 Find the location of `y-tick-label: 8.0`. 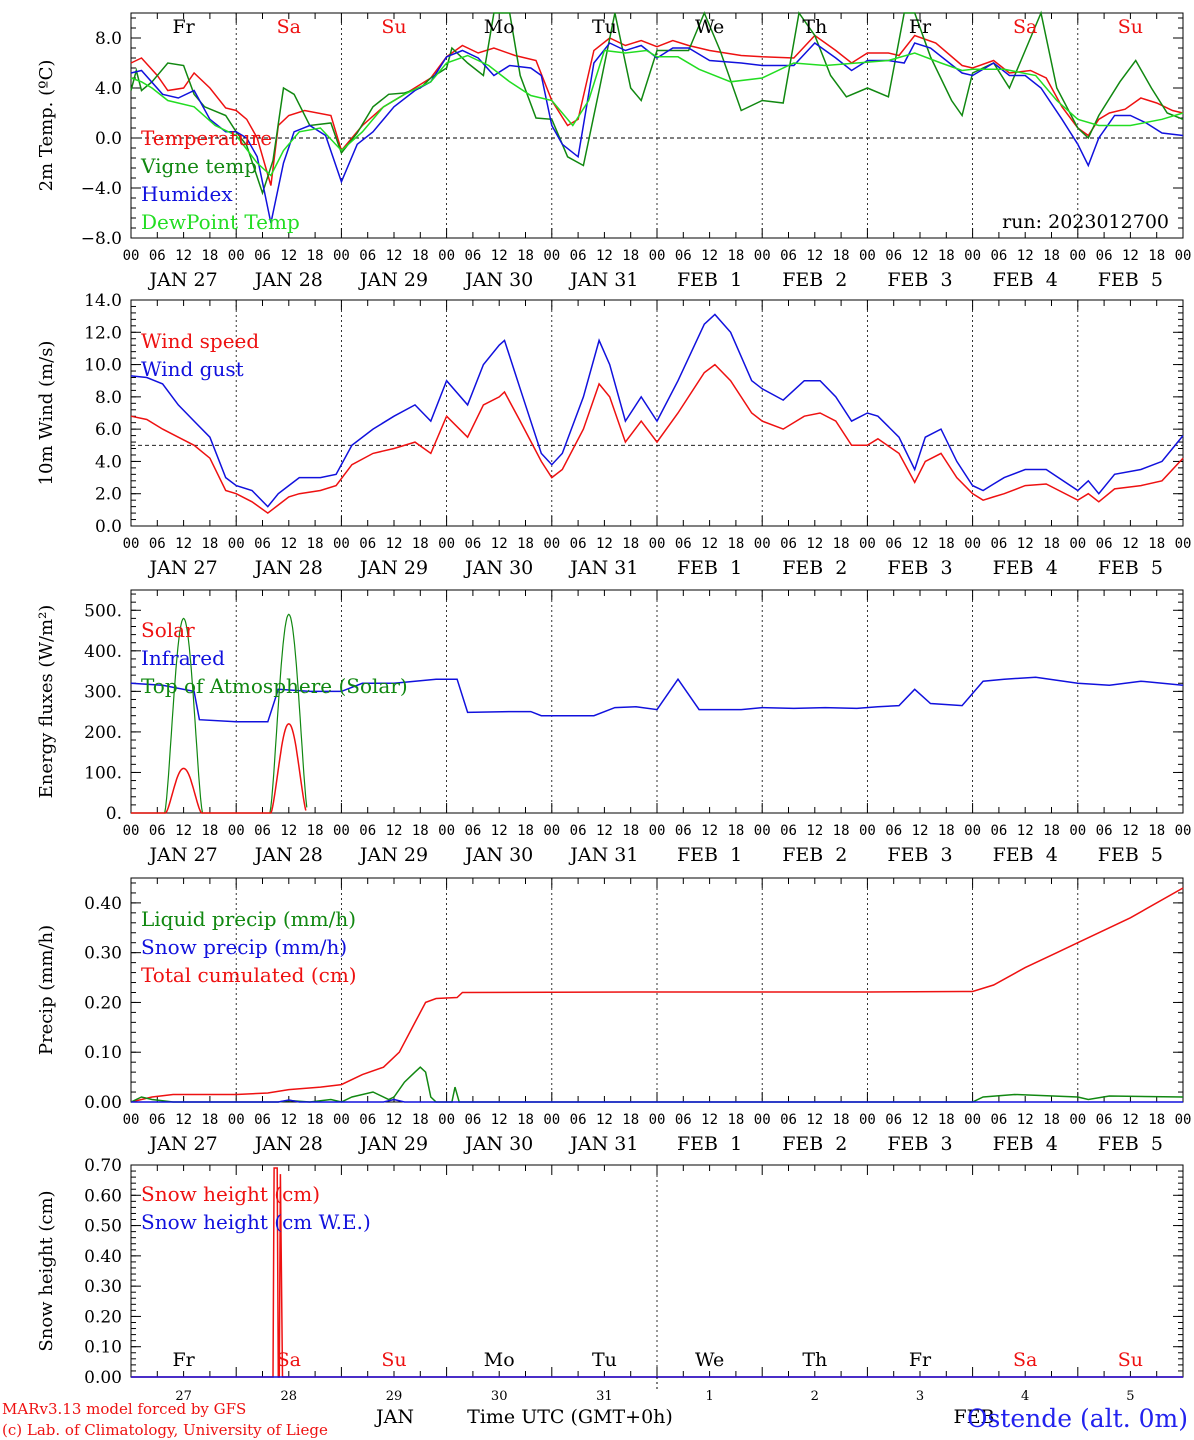

y-tick-label: 8.0 is located at coordinates (108, 398).